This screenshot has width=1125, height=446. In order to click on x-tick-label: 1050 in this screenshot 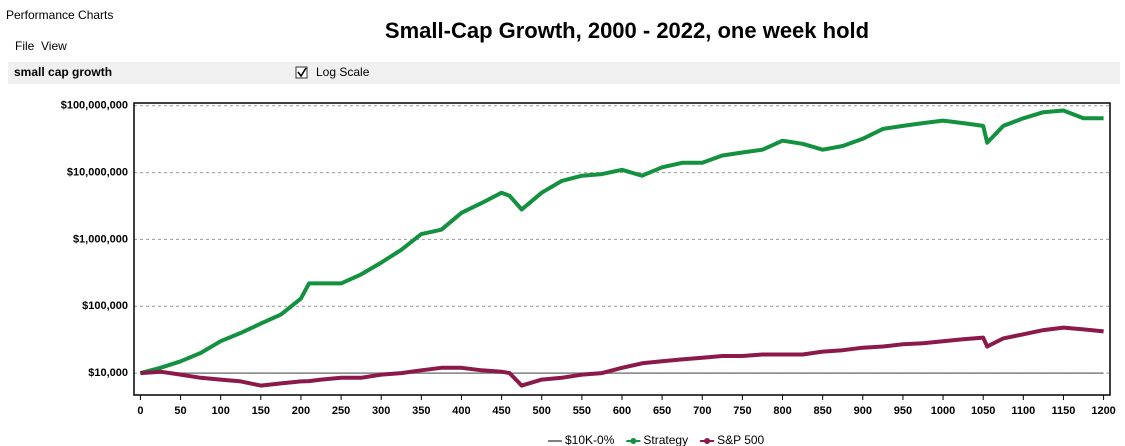, I will do `click(983, 411)`.